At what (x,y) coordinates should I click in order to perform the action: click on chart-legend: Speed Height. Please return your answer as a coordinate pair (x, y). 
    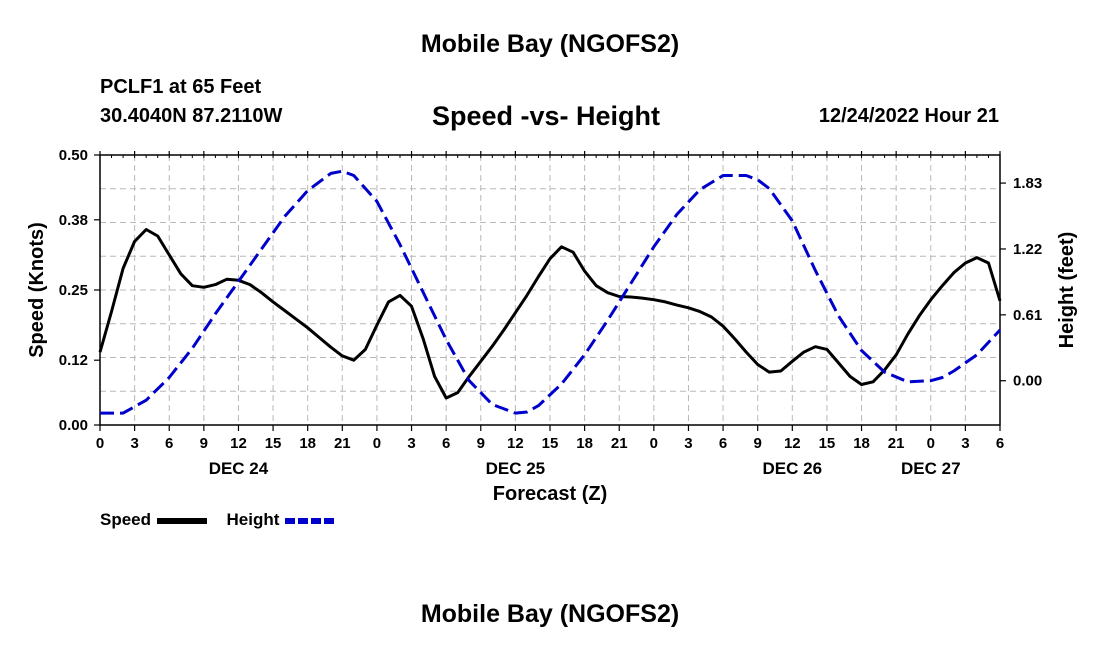
    Looking at the image, I should click on (225, 520).